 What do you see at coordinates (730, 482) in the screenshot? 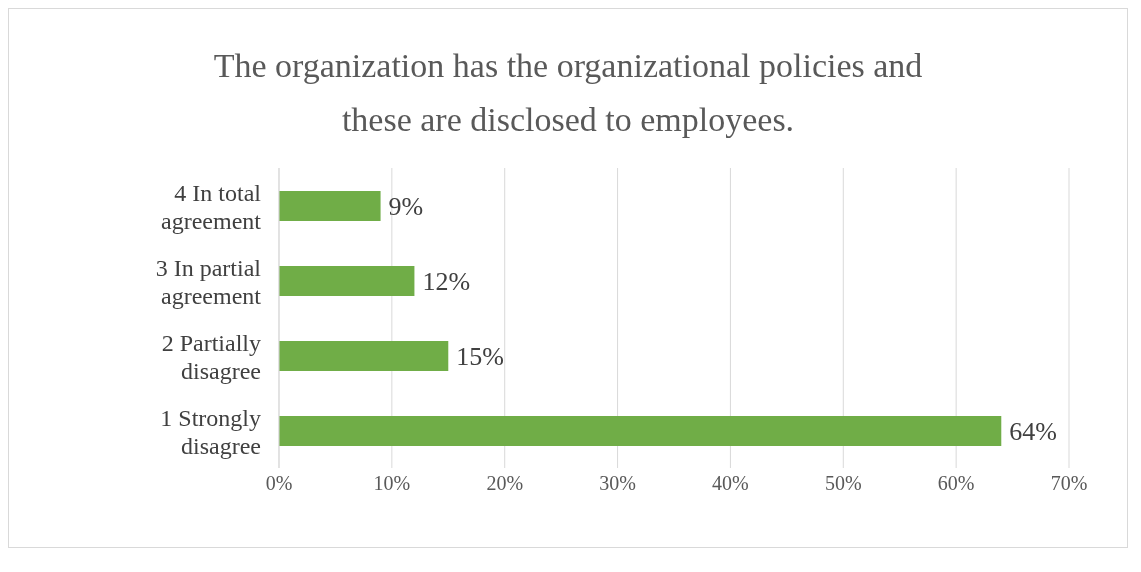
I see `x-tick-label: 40%` at bounding box center [730, 482].